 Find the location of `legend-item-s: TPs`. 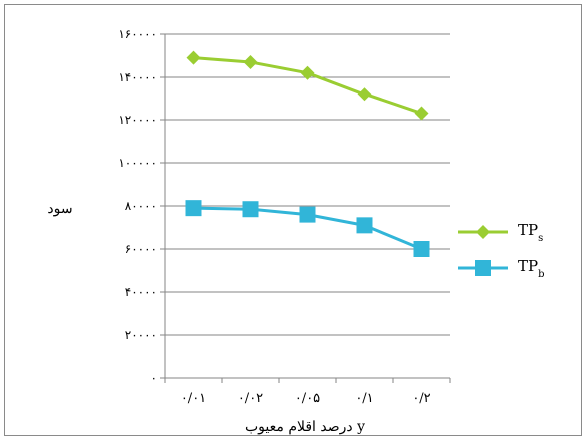

legend-item-s: TPs is located at coordinates (500, 232).